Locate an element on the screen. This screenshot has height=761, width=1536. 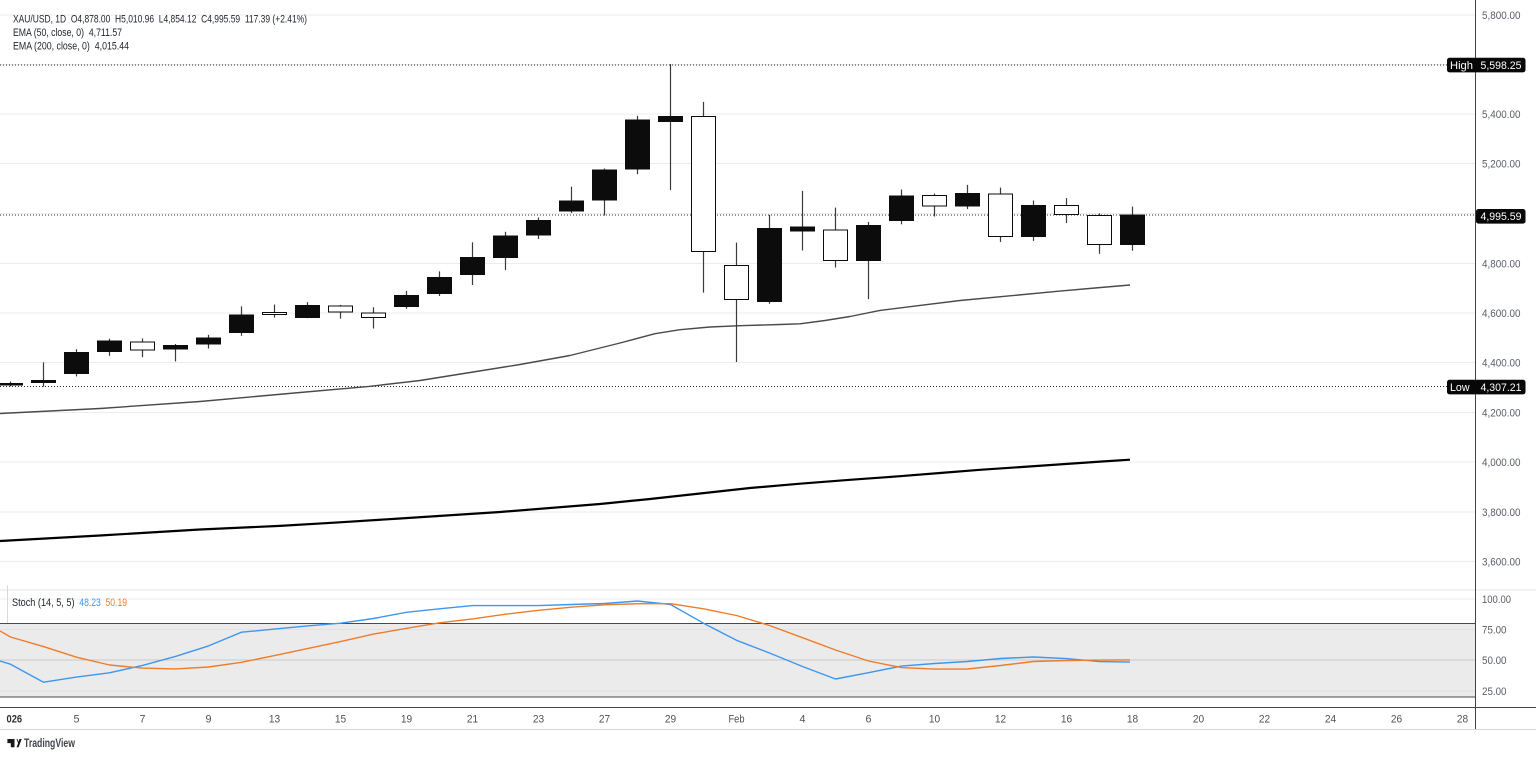
svg-text: 4,600.00 is located at coordinates (1501, 314).